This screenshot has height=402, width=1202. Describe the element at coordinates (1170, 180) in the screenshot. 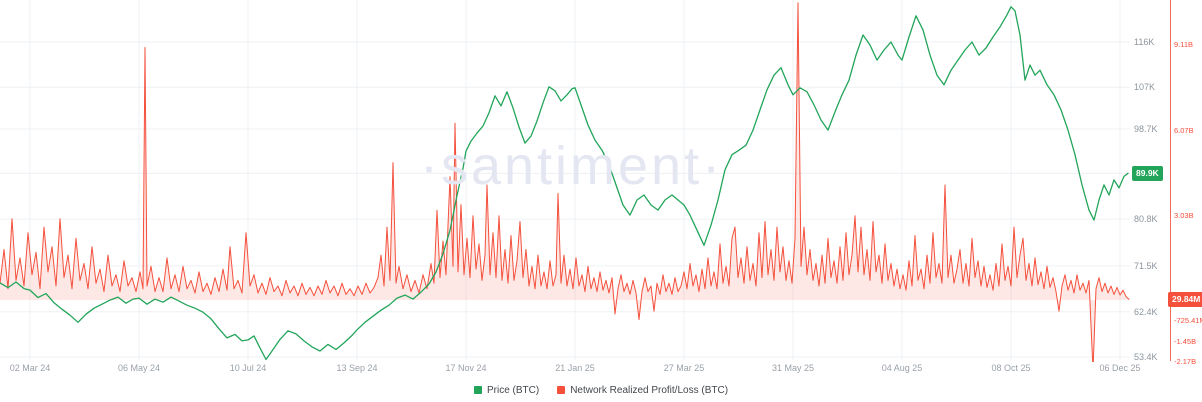

I see `nrpl-axis-line` at that location.